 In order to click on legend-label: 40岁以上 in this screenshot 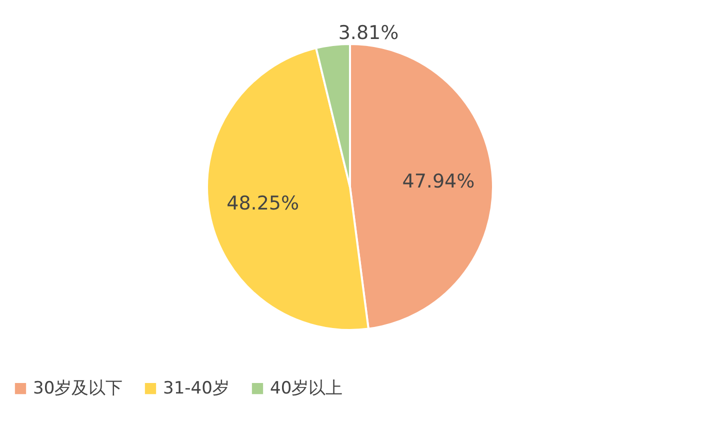, I will do `click(306, 388)`.